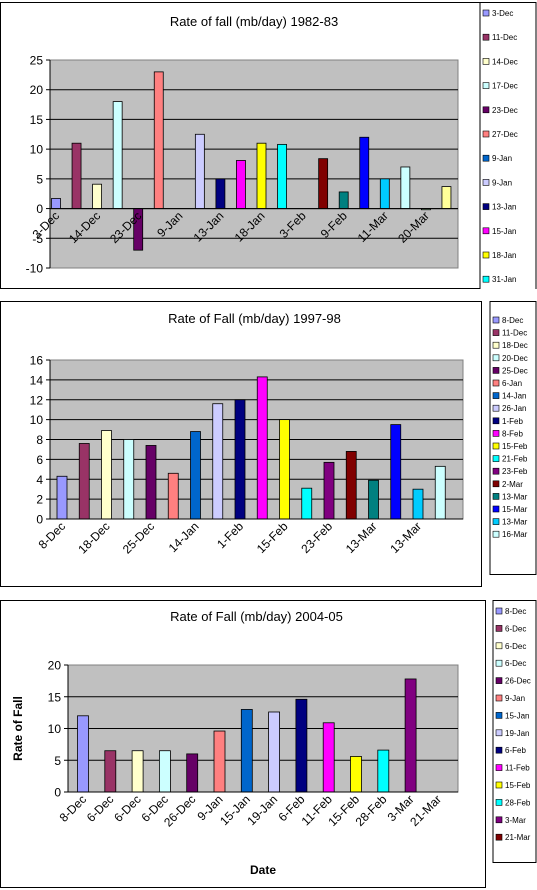  Describe the element at coordinates (518, 837) in the screenshot. I see `legend-label: 21-Mar` at that location.